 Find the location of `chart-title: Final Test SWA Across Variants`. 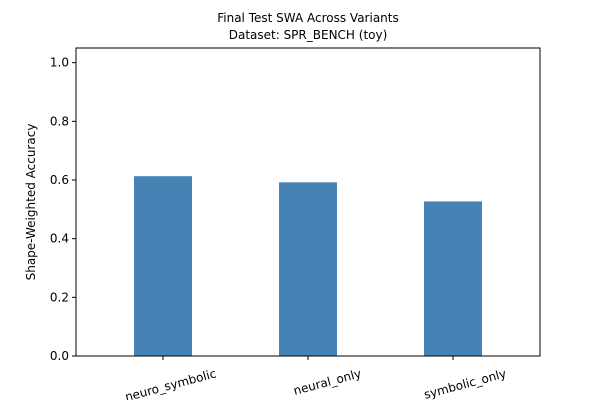

chart-title: Final Test SWA Across Variants is located at coordinates (308, 18).